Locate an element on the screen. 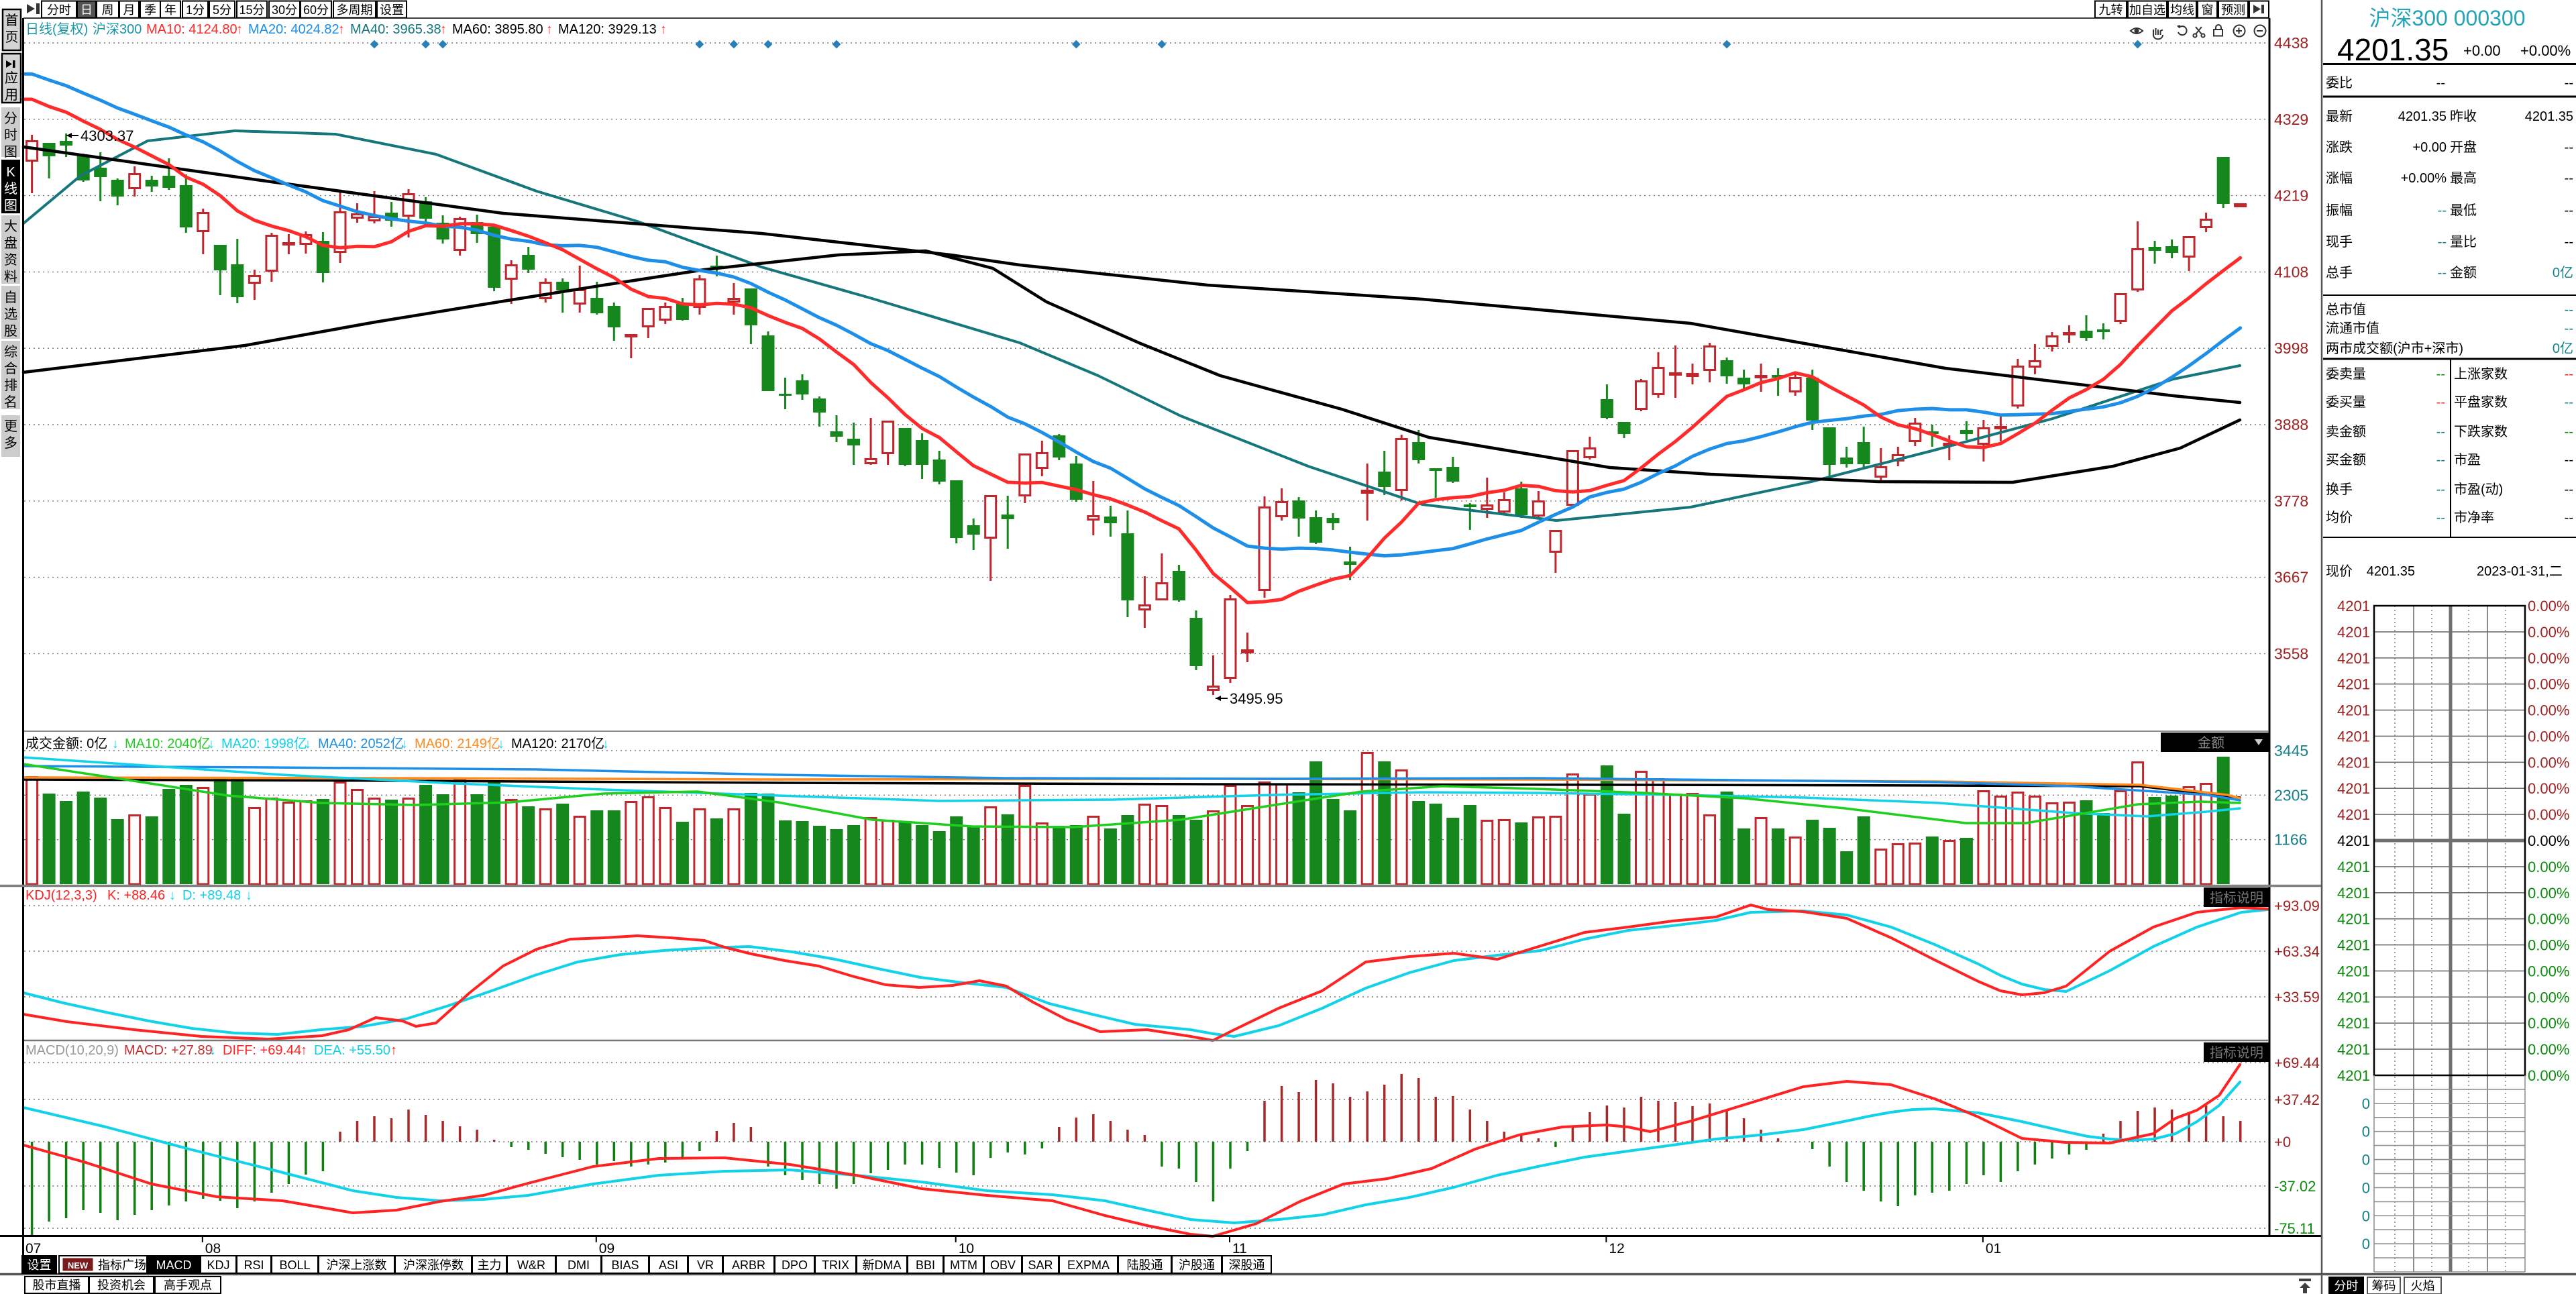 The image size is (2576, 1294). svg-text: 3495.95 is located at coordinates (1256, 698).